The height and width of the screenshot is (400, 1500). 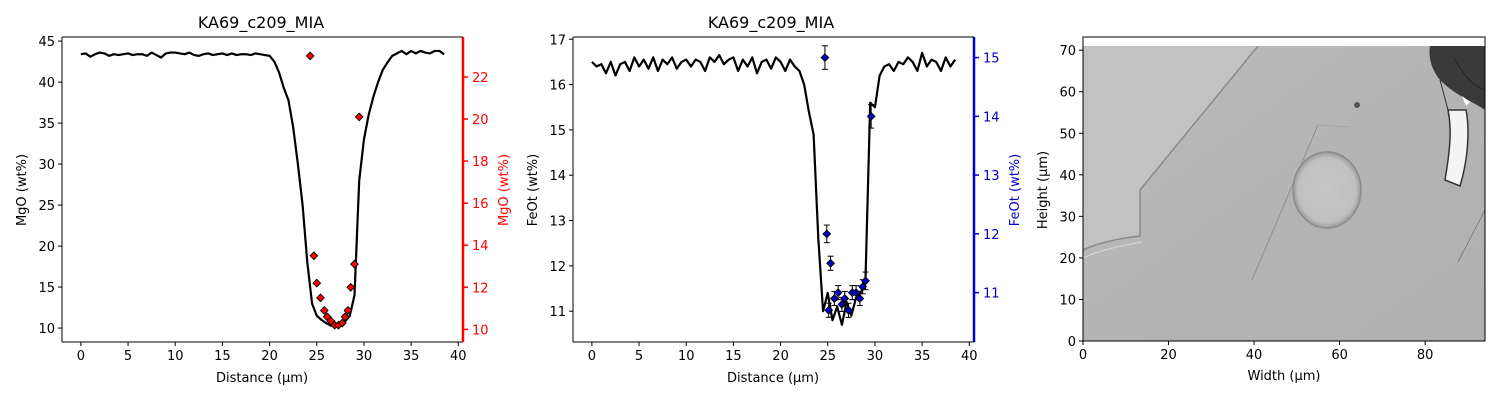 I want to click on secondary-y-tick-label: 18, so click(x=480, y=162).